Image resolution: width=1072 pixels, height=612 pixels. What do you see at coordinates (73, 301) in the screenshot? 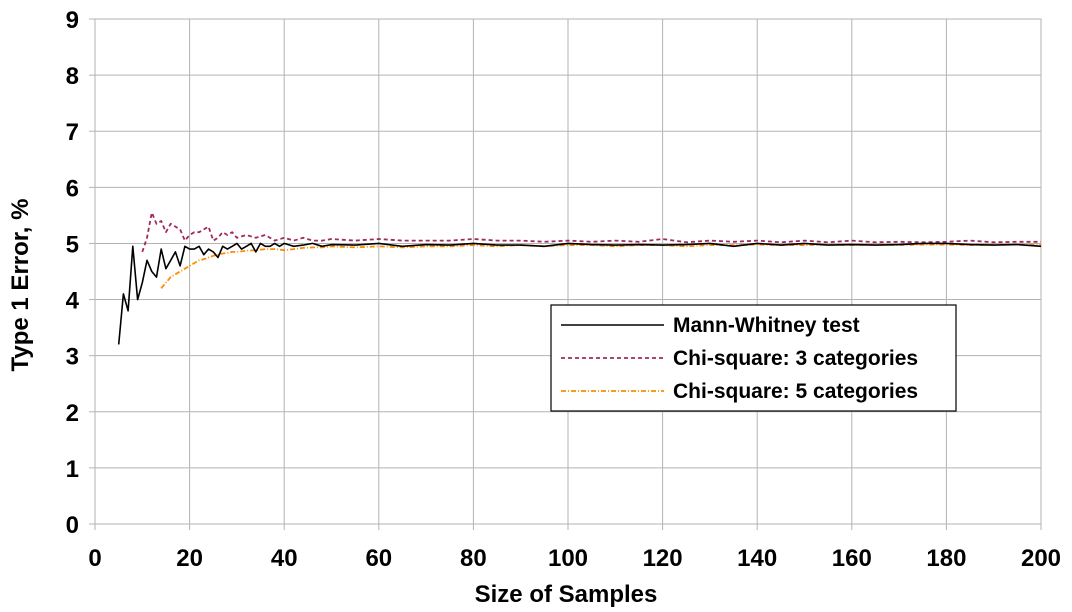
I see `y-tick-label: 4` at bounding box center [73, 301].